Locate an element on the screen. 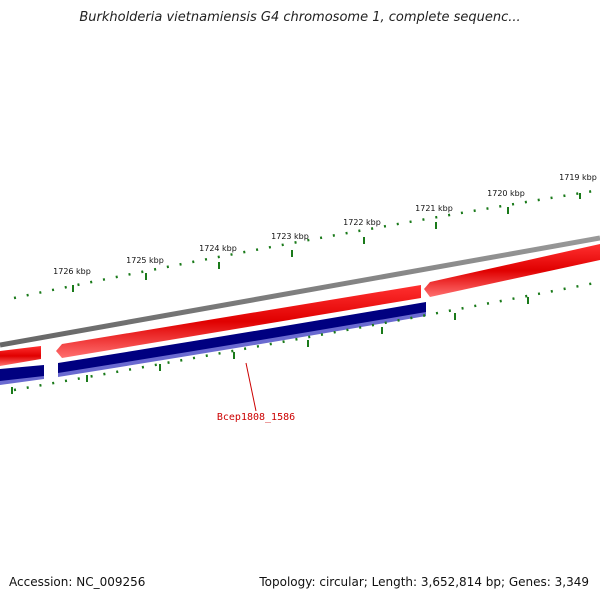 The image size is (600, 600). ruler-label: 1724 kbp is located at coordinates (218, 248).